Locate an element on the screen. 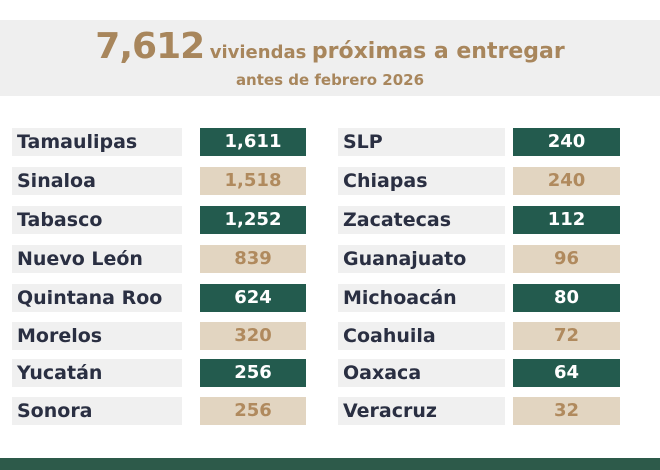 The width and height of the screenshot is (660, 470). state-label: Tabasco is located at coordinates (97, 220).